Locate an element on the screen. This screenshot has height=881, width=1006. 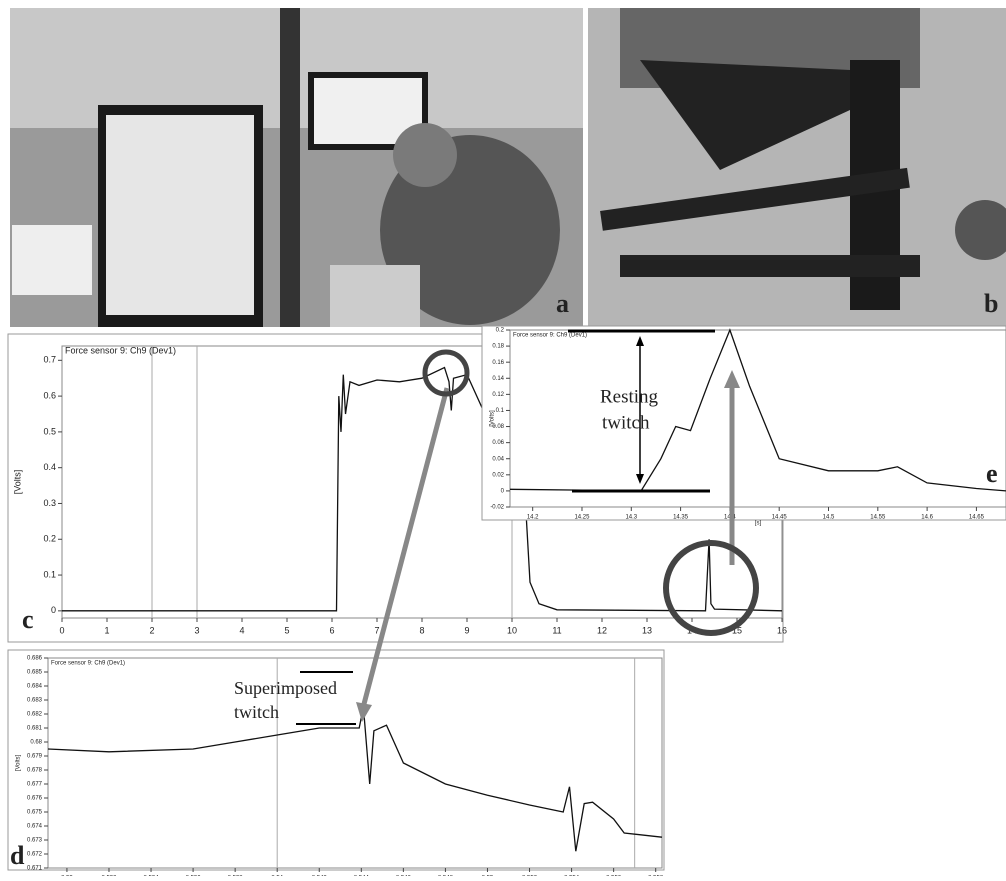
x-tick-label: 9 is located at coordinates (466, 630).